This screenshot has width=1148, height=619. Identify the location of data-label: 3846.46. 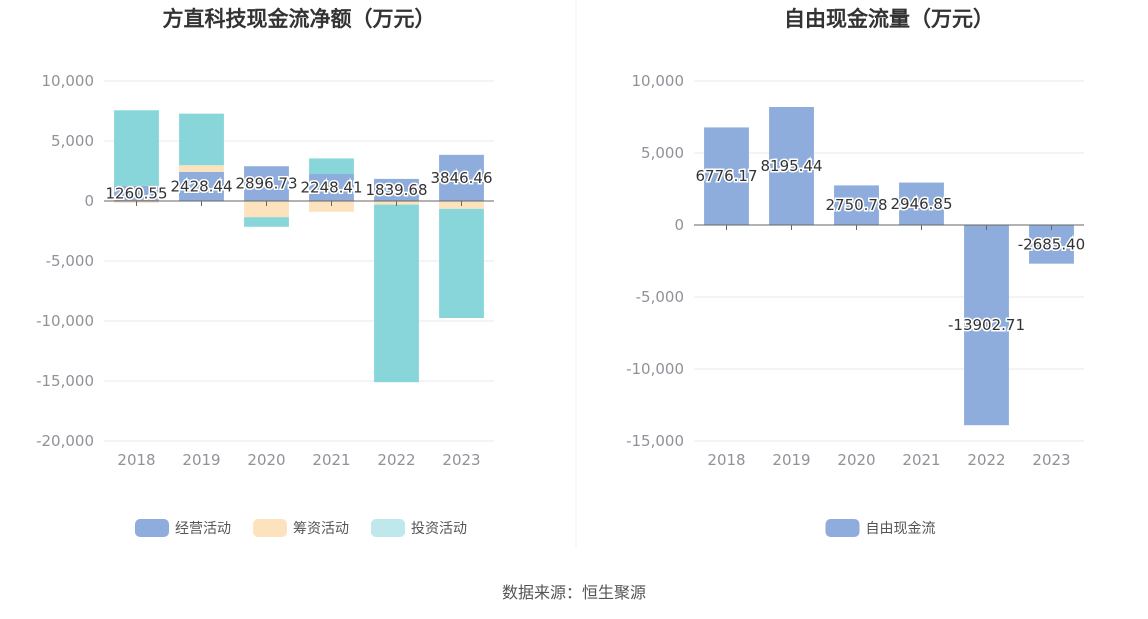
(461, 178).